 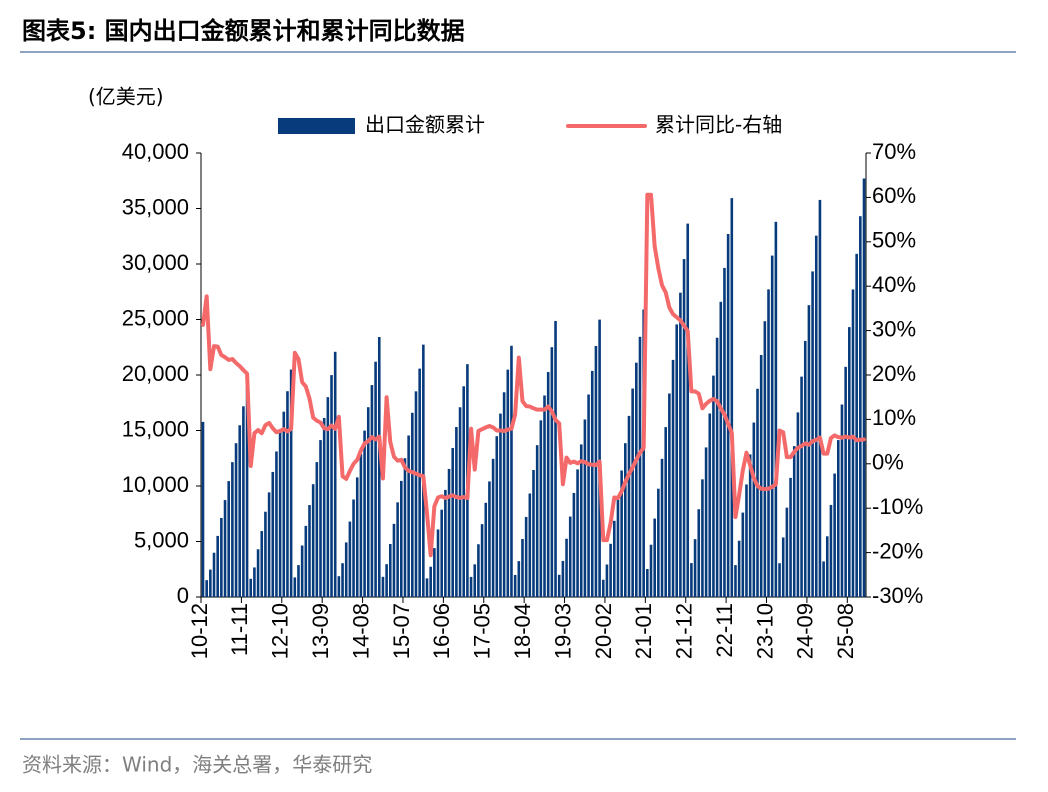 What do you see at coordinates (239, 629) in the screenshot?
I see `x-tick-label: 11-11` at bounding box center [239, 629].